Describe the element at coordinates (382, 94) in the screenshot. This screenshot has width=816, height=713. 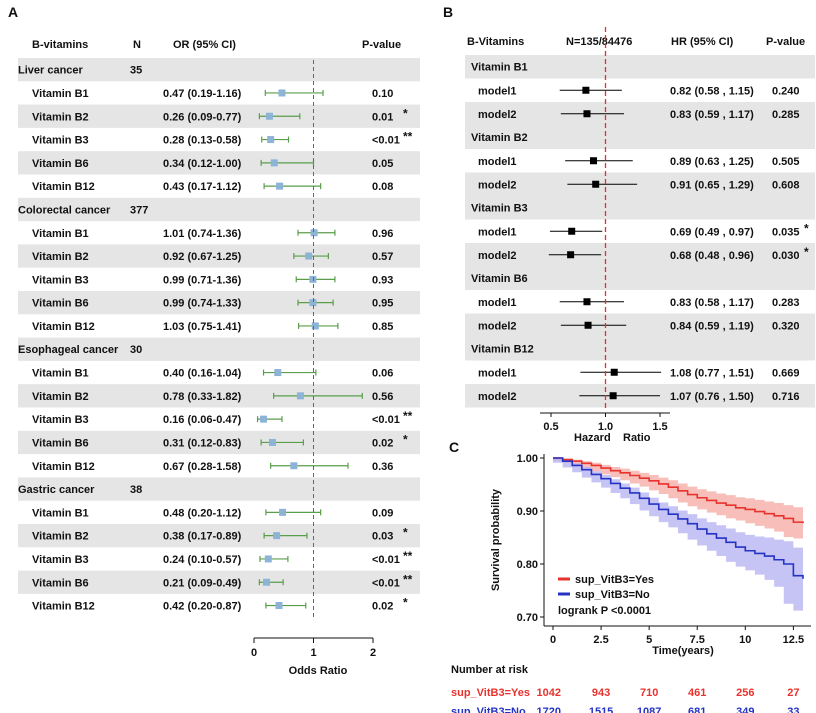
I see `p-value: 0.10` at that location.